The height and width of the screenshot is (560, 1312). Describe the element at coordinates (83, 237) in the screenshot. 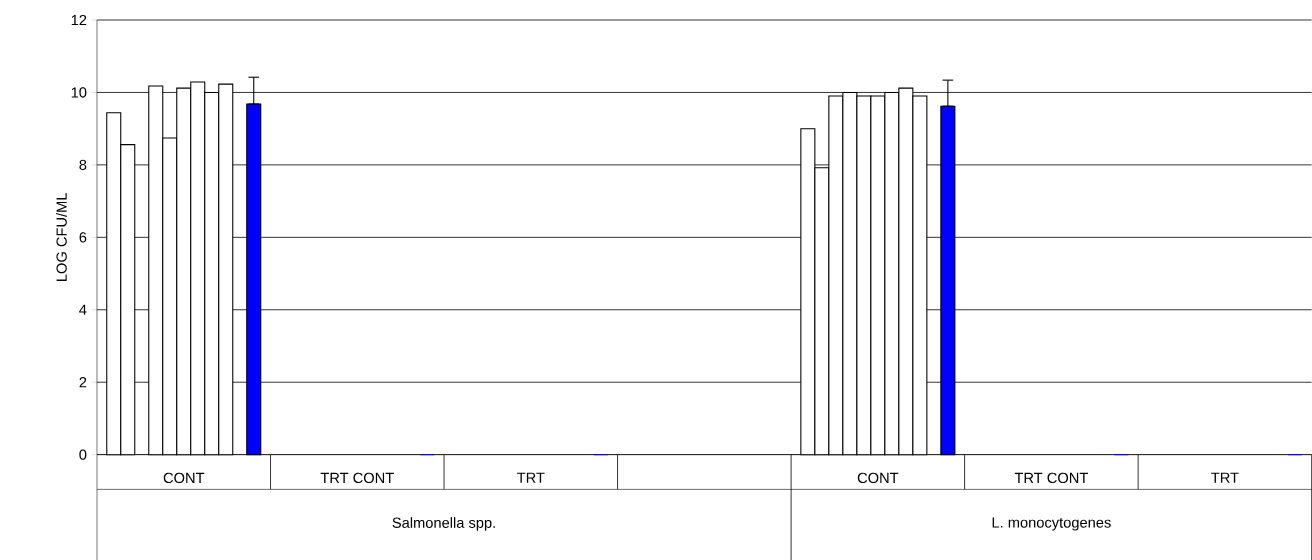

I see `y-tick-label: 6` at that location.